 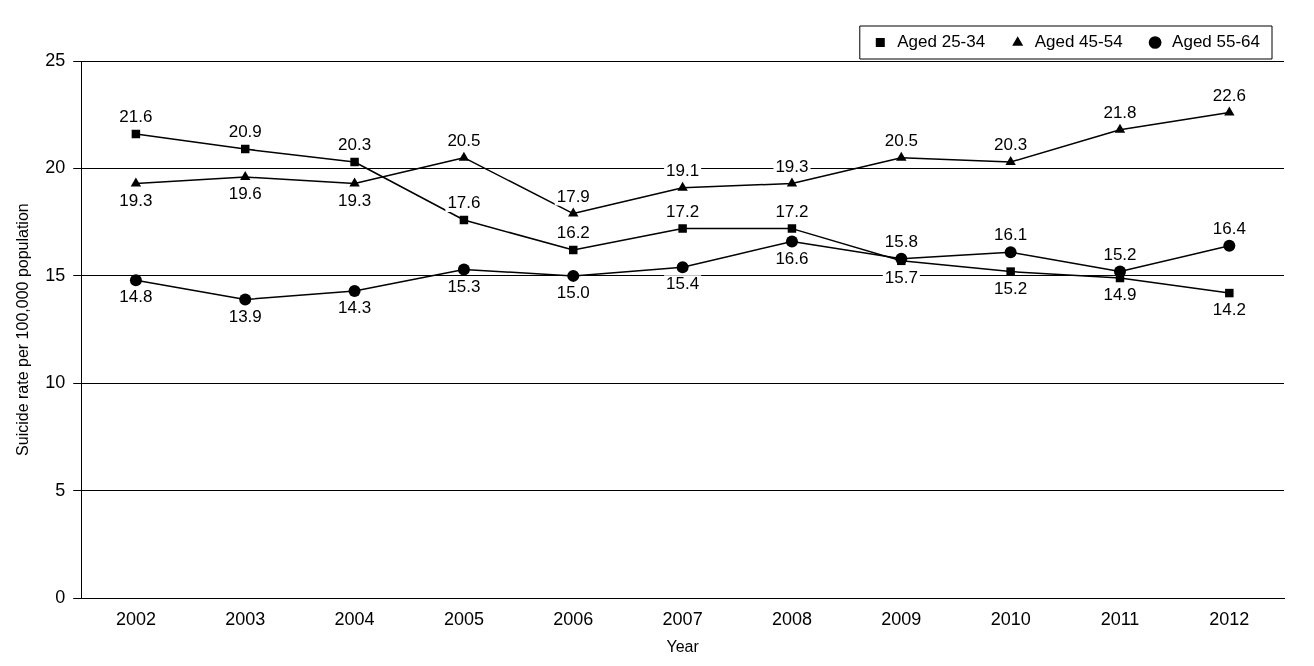 I want to click on data-label: 17.9, so click(x=573, y=196).